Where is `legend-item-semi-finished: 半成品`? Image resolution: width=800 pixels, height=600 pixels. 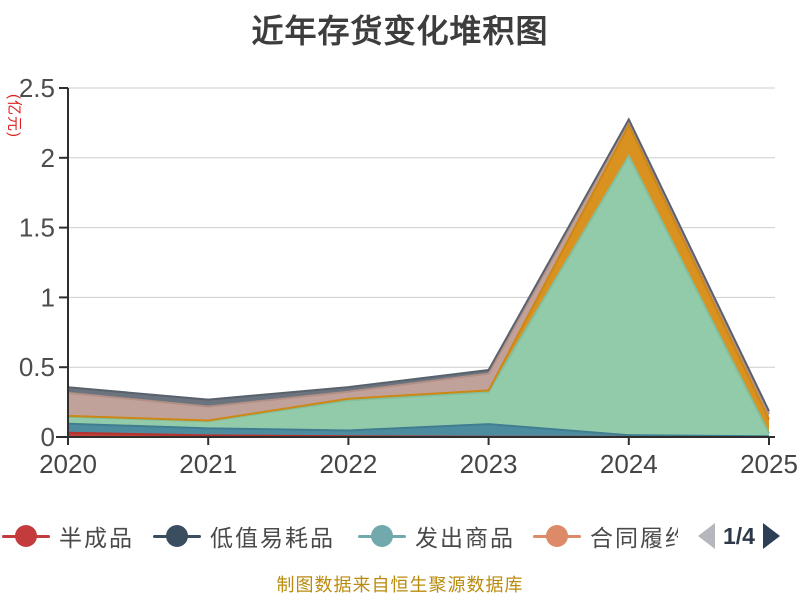 legend-item-semi-finished: 半成品 is located at coordinates (68, 536).